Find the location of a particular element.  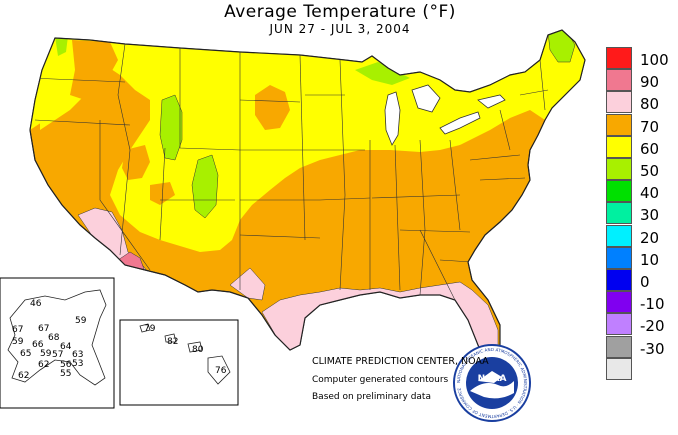

legend-label: -10 is located at coordinates (652, 304).